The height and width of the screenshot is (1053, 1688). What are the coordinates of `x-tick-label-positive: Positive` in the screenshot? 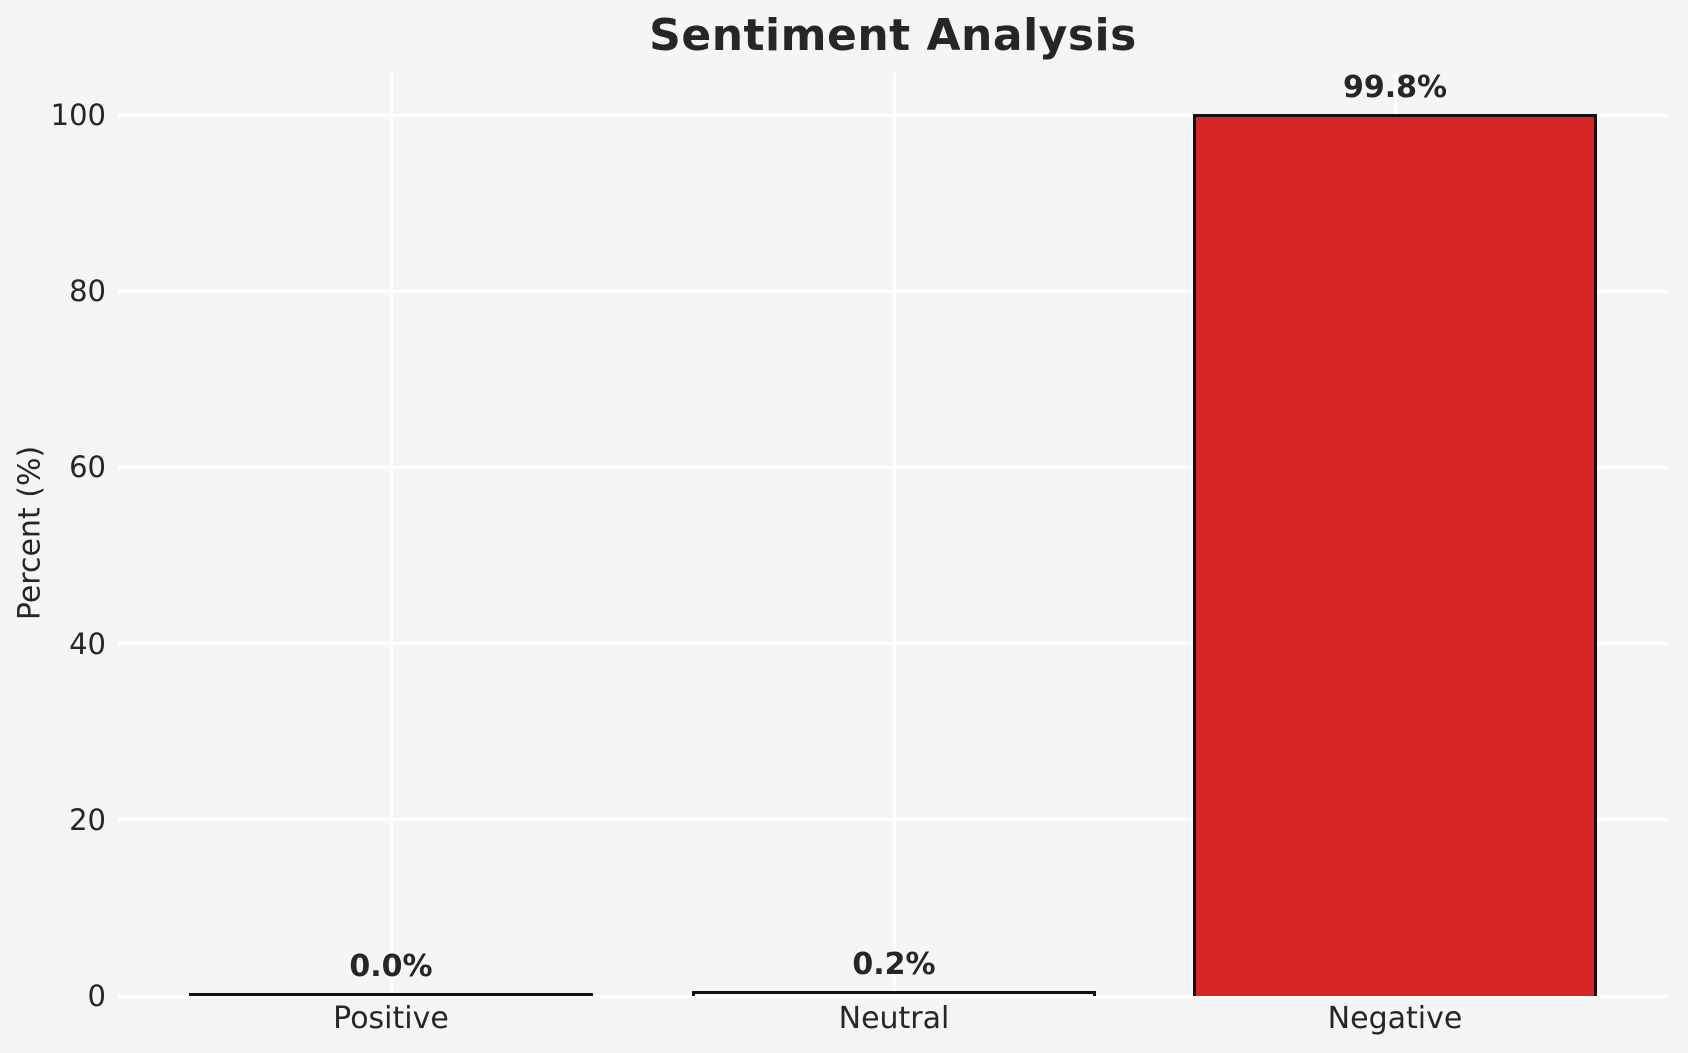 It's located at (391, 1018).